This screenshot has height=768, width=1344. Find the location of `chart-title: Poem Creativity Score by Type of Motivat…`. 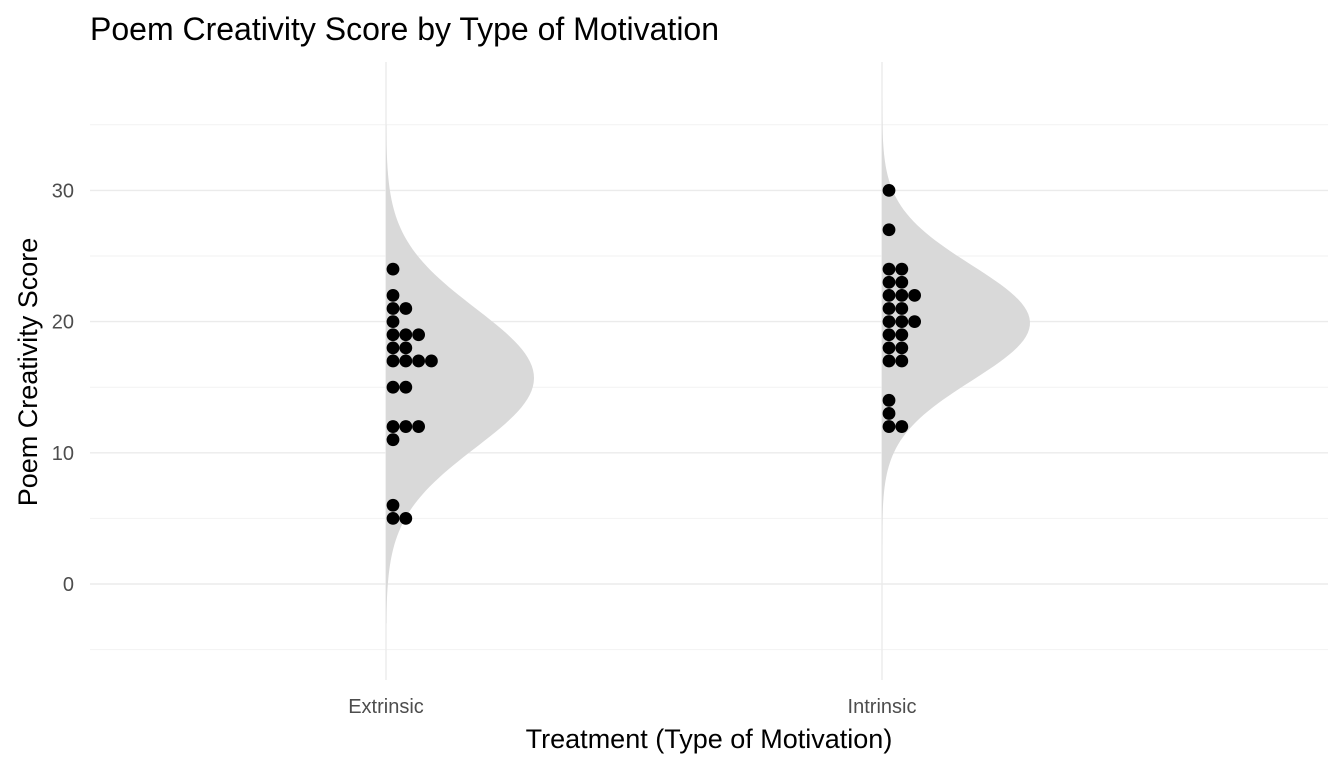

chart-title: Poem Creativity Score by Type of Motivat… is located at coordinates (404, 29).